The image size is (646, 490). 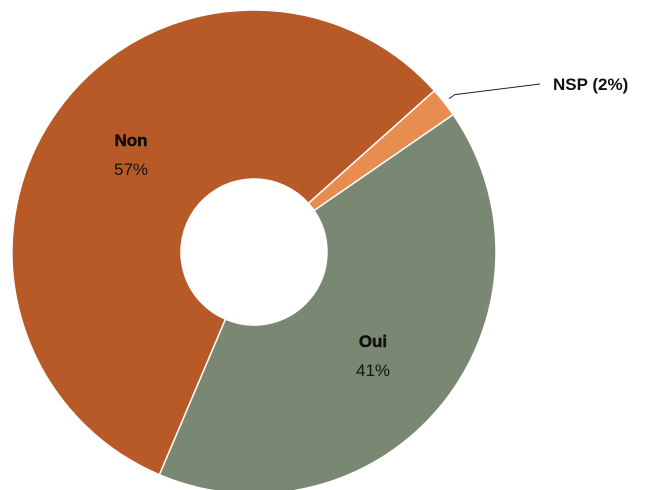 I want to click on slice-value-oui: 41%, so click(x=373, y=370).